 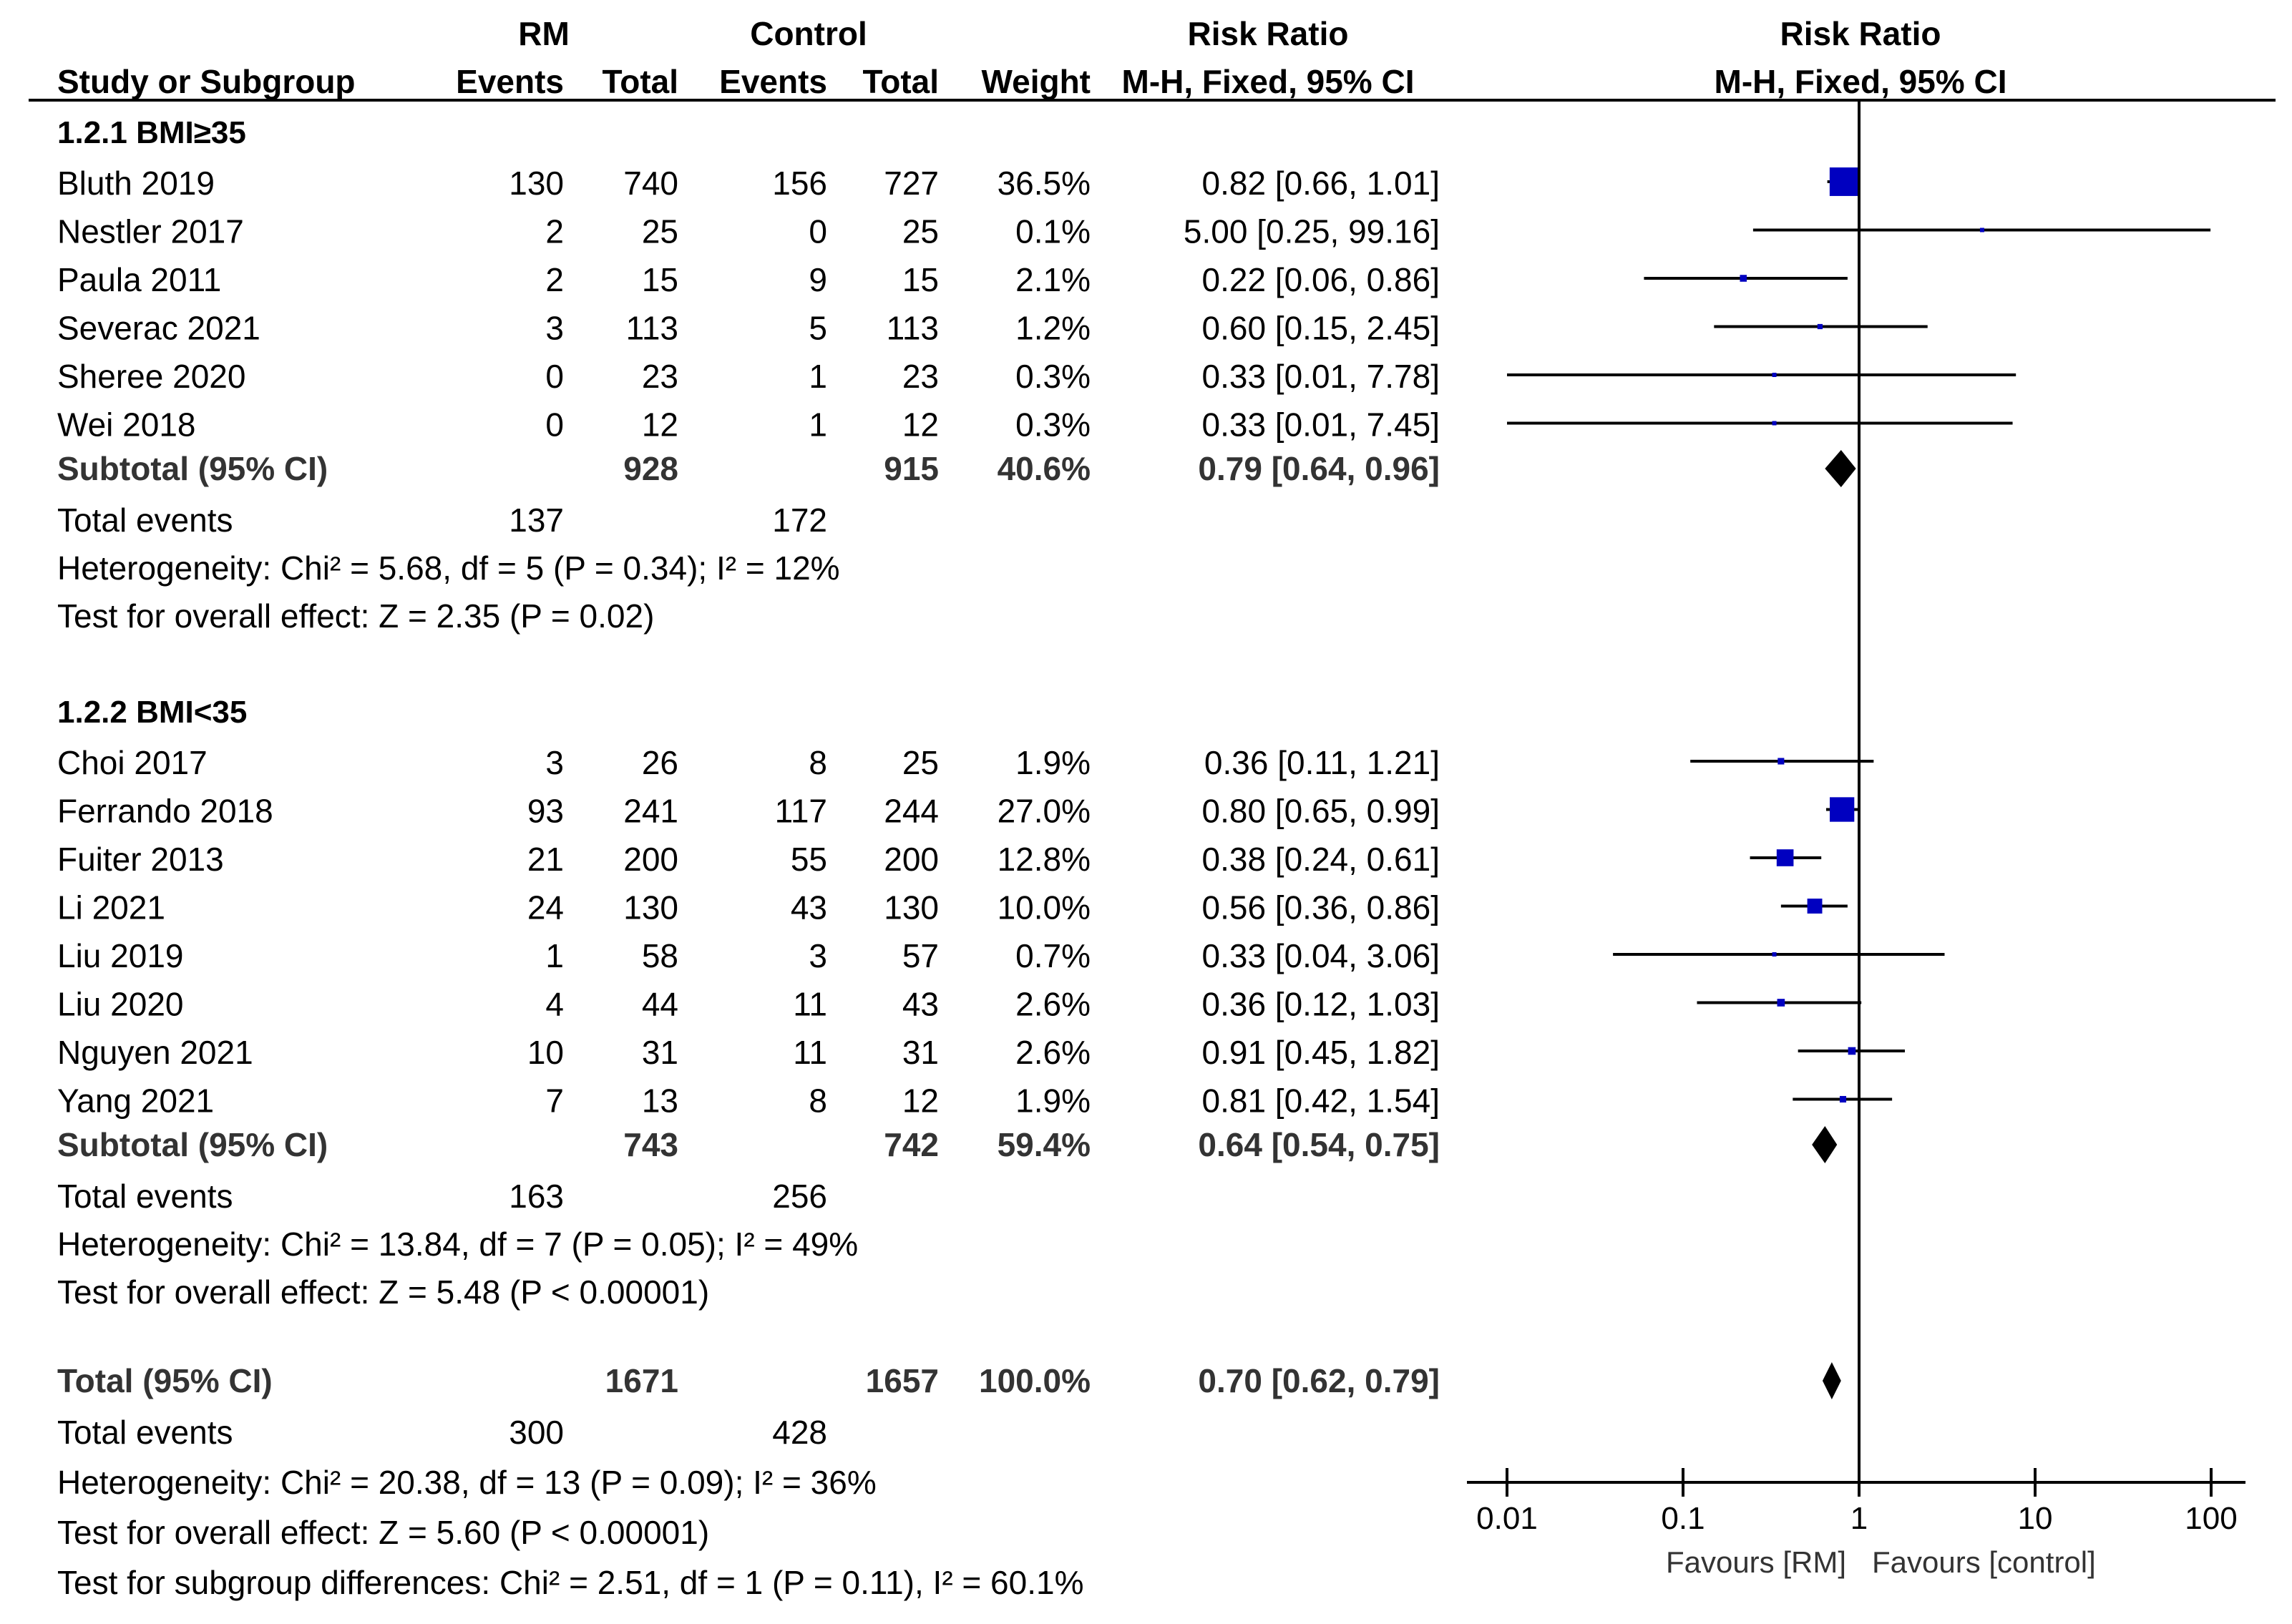 I want to click on risk-ratio-ci: 0.33 [0.01, 7.45], so click(x=1321, y=425).